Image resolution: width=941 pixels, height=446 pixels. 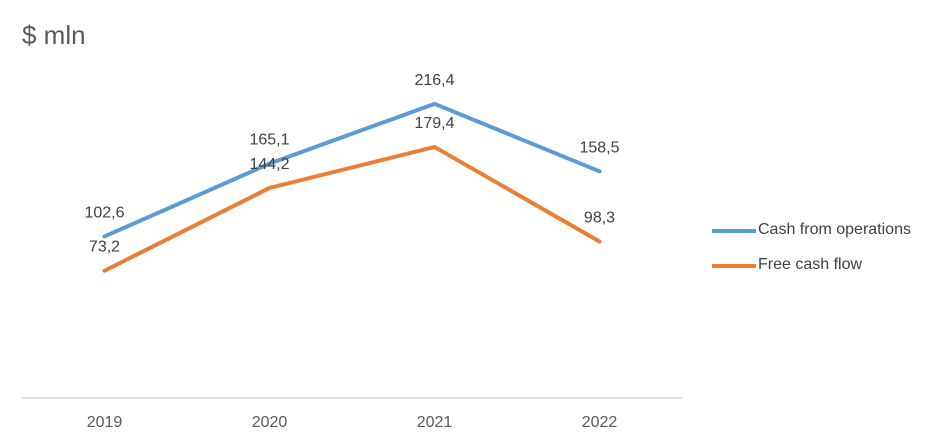 What do you see at coordinates (105, 422) in the screenshot?
I see `x-tick-label-2019: 2019` at bounding box center [105, 422].